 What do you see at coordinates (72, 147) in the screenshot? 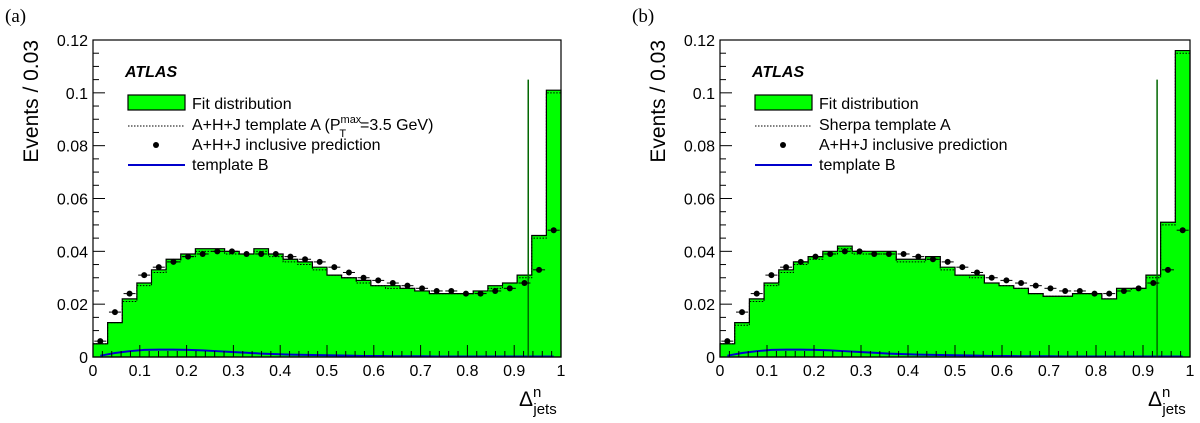
I see `y-tick-label: 0.08` at bounding box center [72, 147].